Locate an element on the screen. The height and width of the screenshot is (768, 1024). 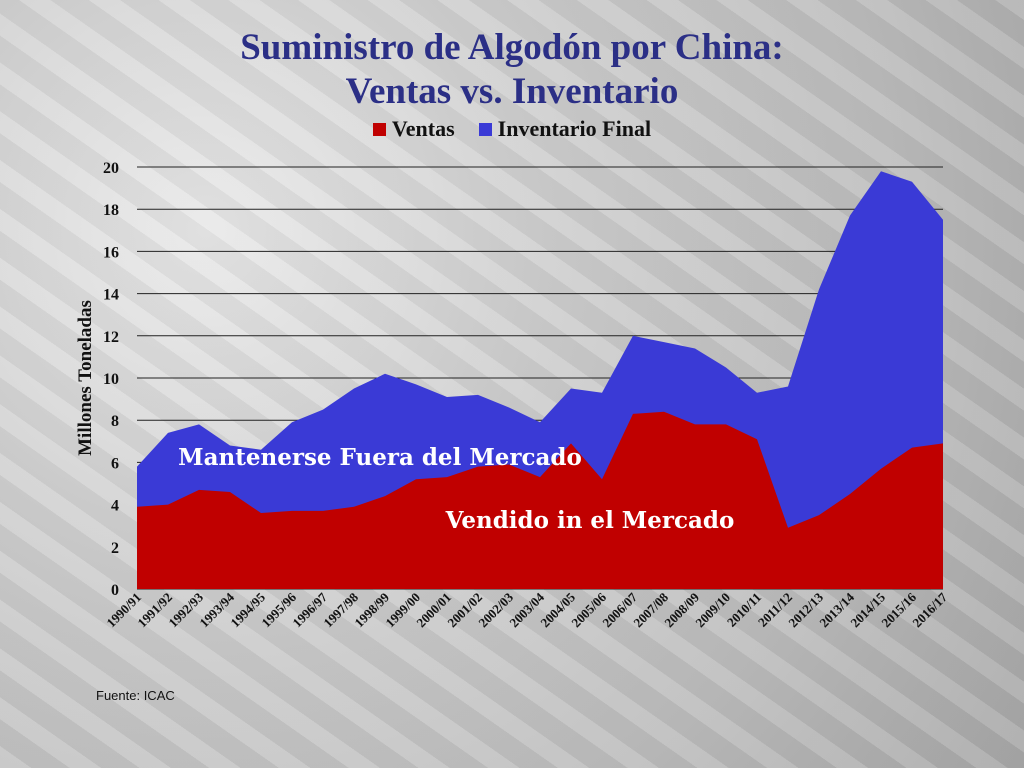
title-line-2: Ventas vs. Inventario is located at coordinates (512, 91).